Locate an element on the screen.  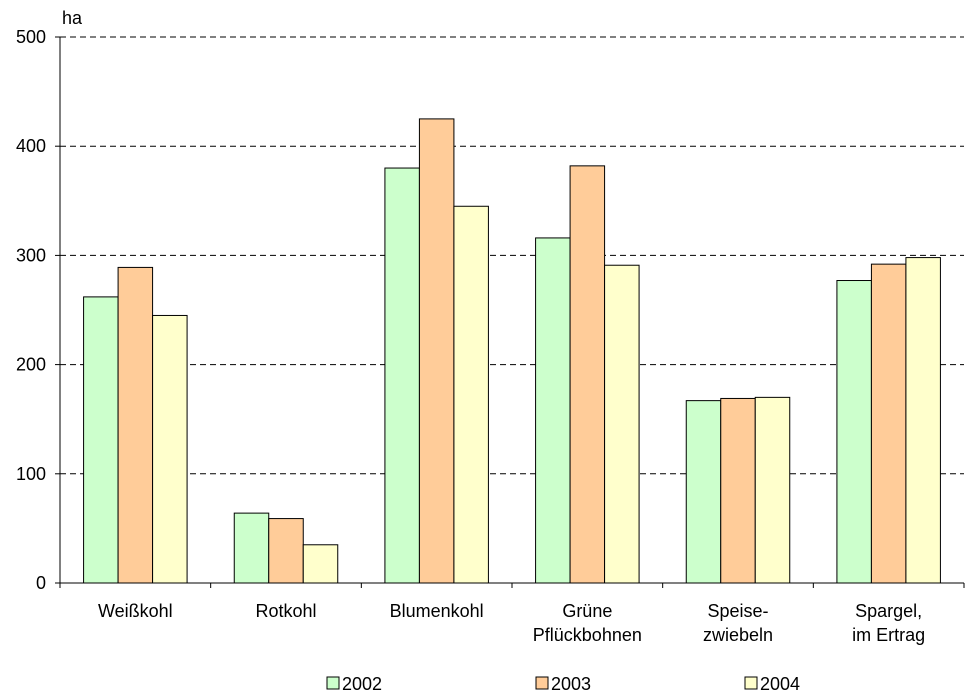
y-tick-label: 0 is located at coordinates (41, 583).